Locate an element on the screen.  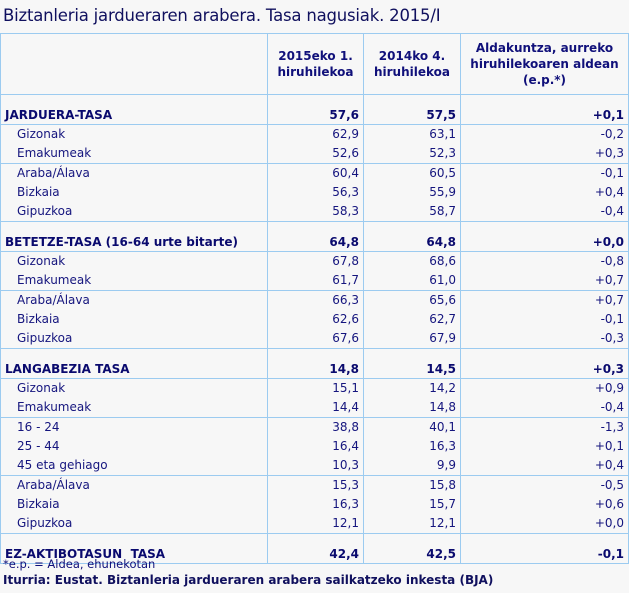
value-2015q1: 15,3 is located at coordinates (315, 485).